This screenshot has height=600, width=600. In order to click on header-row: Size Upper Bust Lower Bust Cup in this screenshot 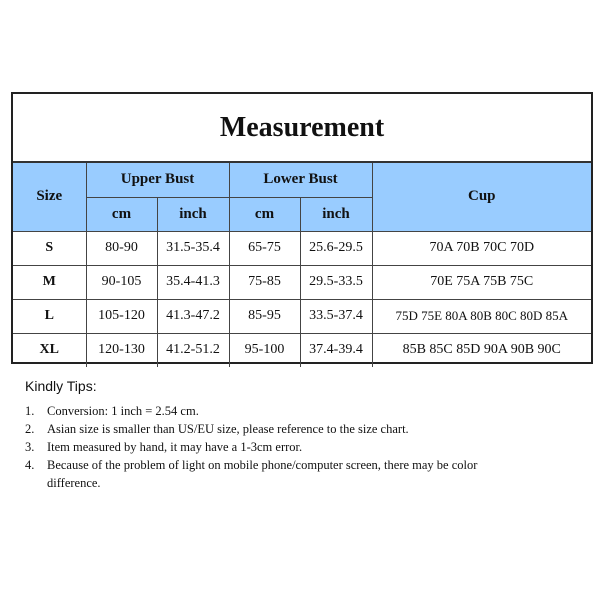, I will do `click(302, 197)`.